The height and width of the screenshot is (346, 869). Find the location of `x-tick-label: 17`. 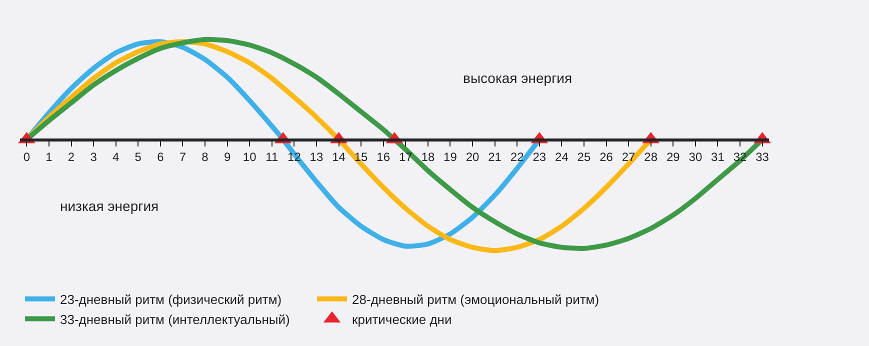

x-tick-label: 17 is located at coordinates (405, 157).